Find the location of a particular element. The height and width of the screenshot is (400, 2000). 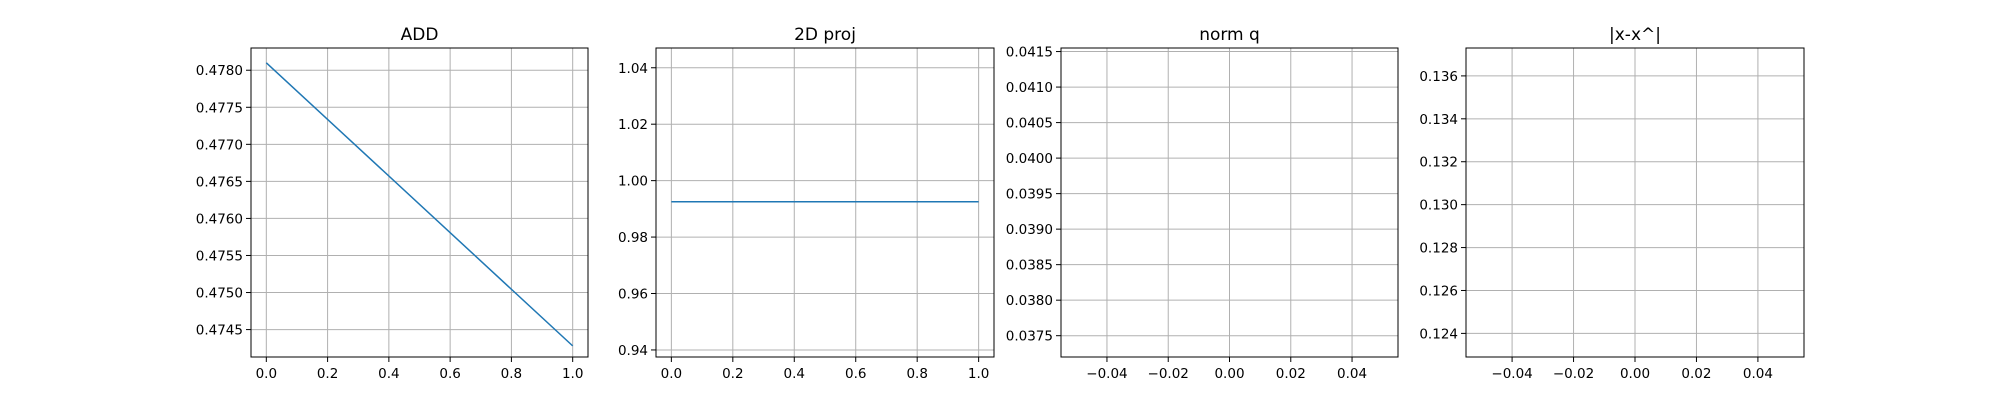

y-tick-label: 0.0385 is located at coordinates (1029, 266).